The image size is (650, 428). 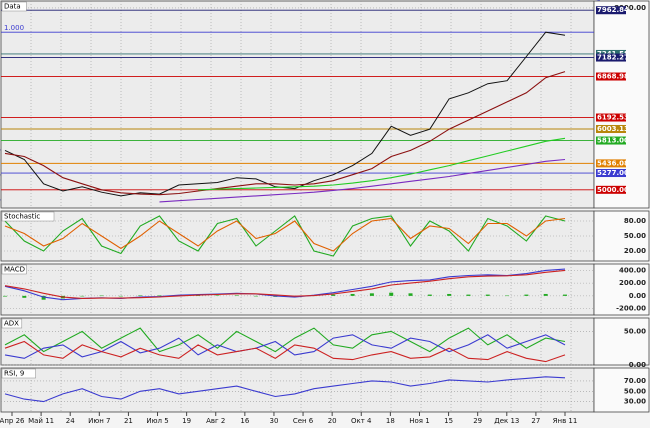 I want to click on level-label: 5436.08, so click(x=613, y=163).